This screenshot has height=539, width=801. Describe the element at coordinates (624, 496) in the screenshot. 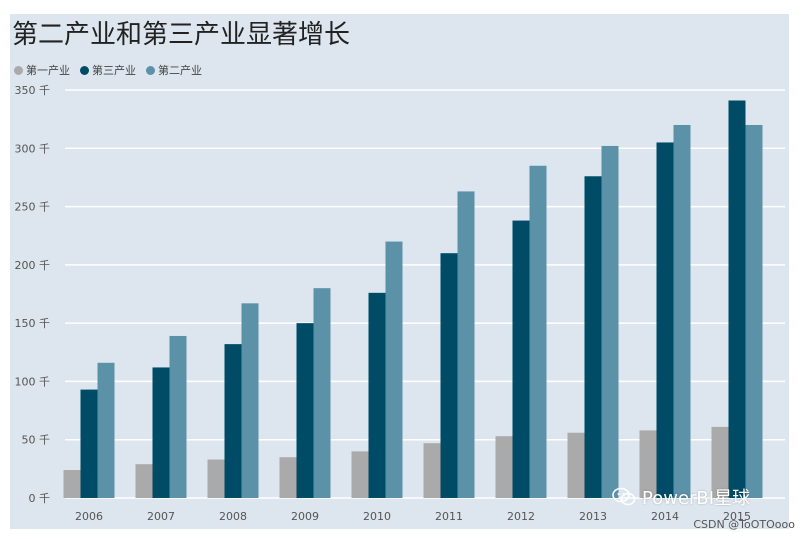

I see `wechat-icon` at that location.